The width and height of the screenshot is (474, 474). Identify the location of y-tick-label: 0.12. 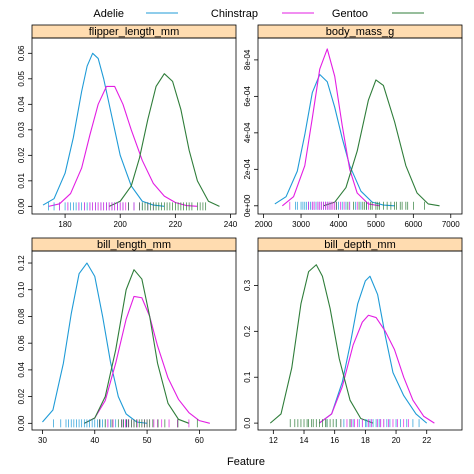
(21, 263).